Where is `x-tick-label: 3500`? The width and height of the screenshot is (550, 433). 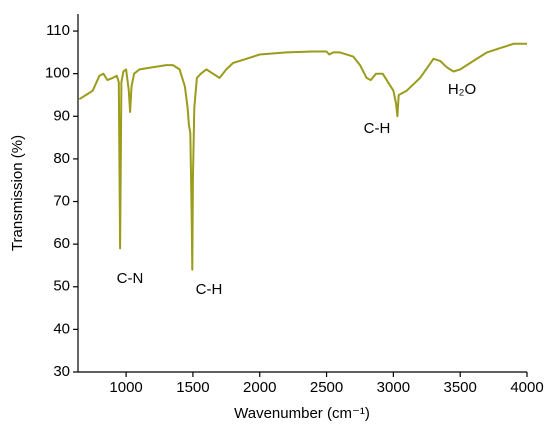 x-tick-label: 3500 is located at coordinates (459, 387).